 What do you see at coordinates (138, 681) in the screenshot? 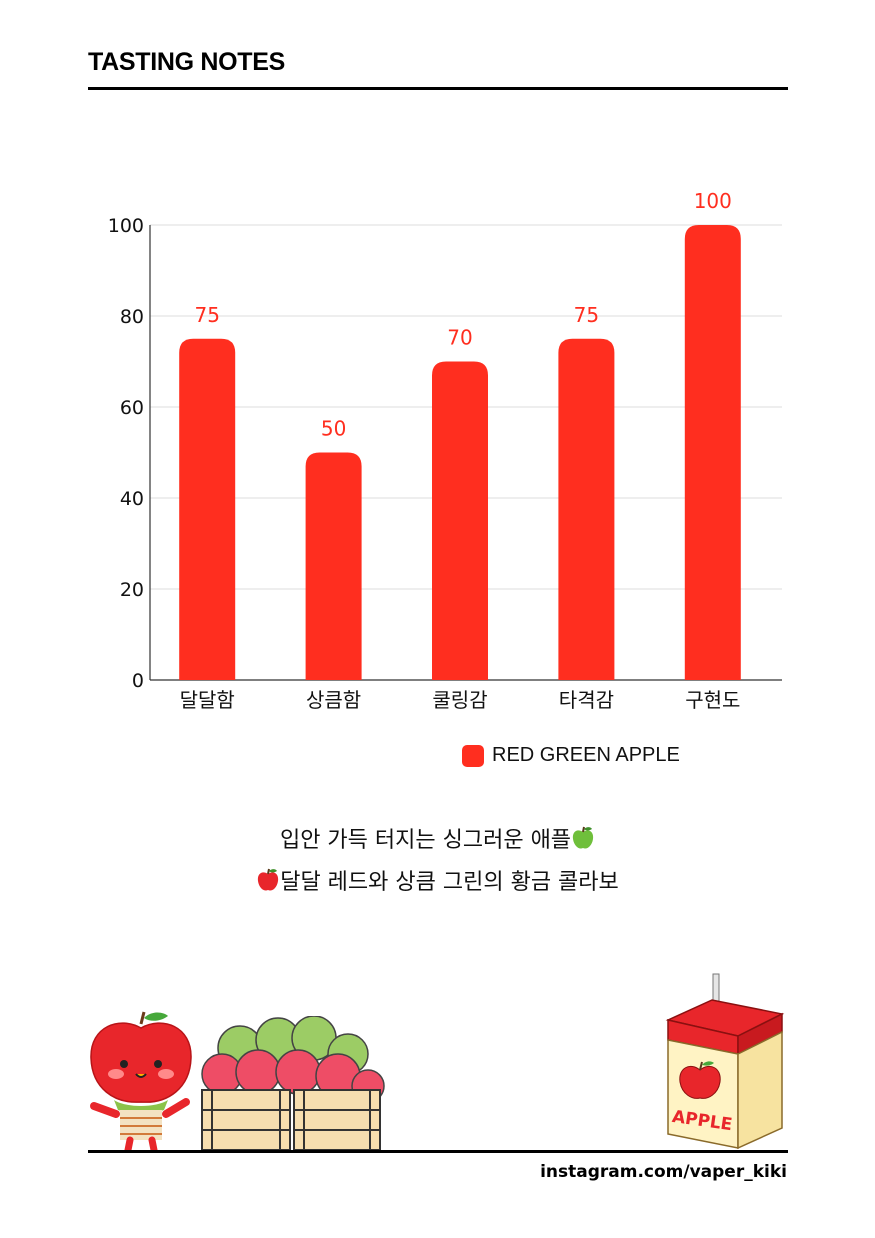
I see `y-tick-label: 0` at bounding box center [138, 681].